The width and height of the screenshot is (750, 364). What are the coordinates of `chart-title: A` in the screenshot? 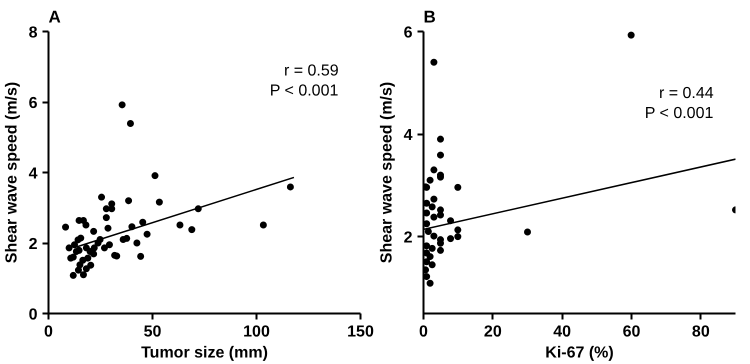 It's located at (54, 17).